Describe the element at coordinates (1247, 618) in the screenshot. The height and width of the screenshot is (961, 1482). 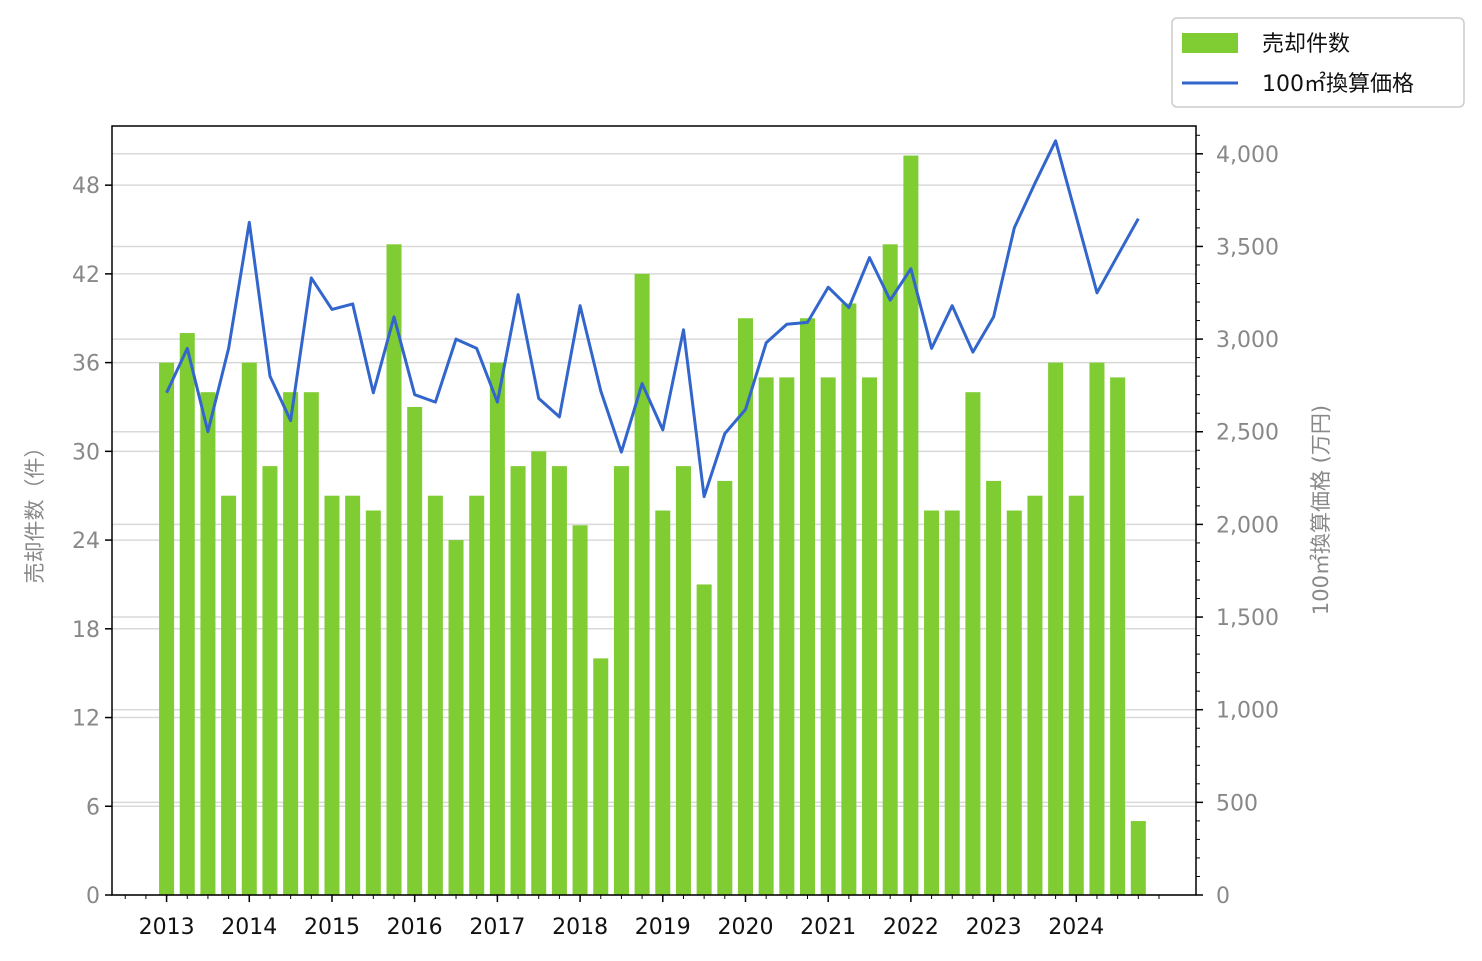
I see `right-tick-label: 1,500` at that location.